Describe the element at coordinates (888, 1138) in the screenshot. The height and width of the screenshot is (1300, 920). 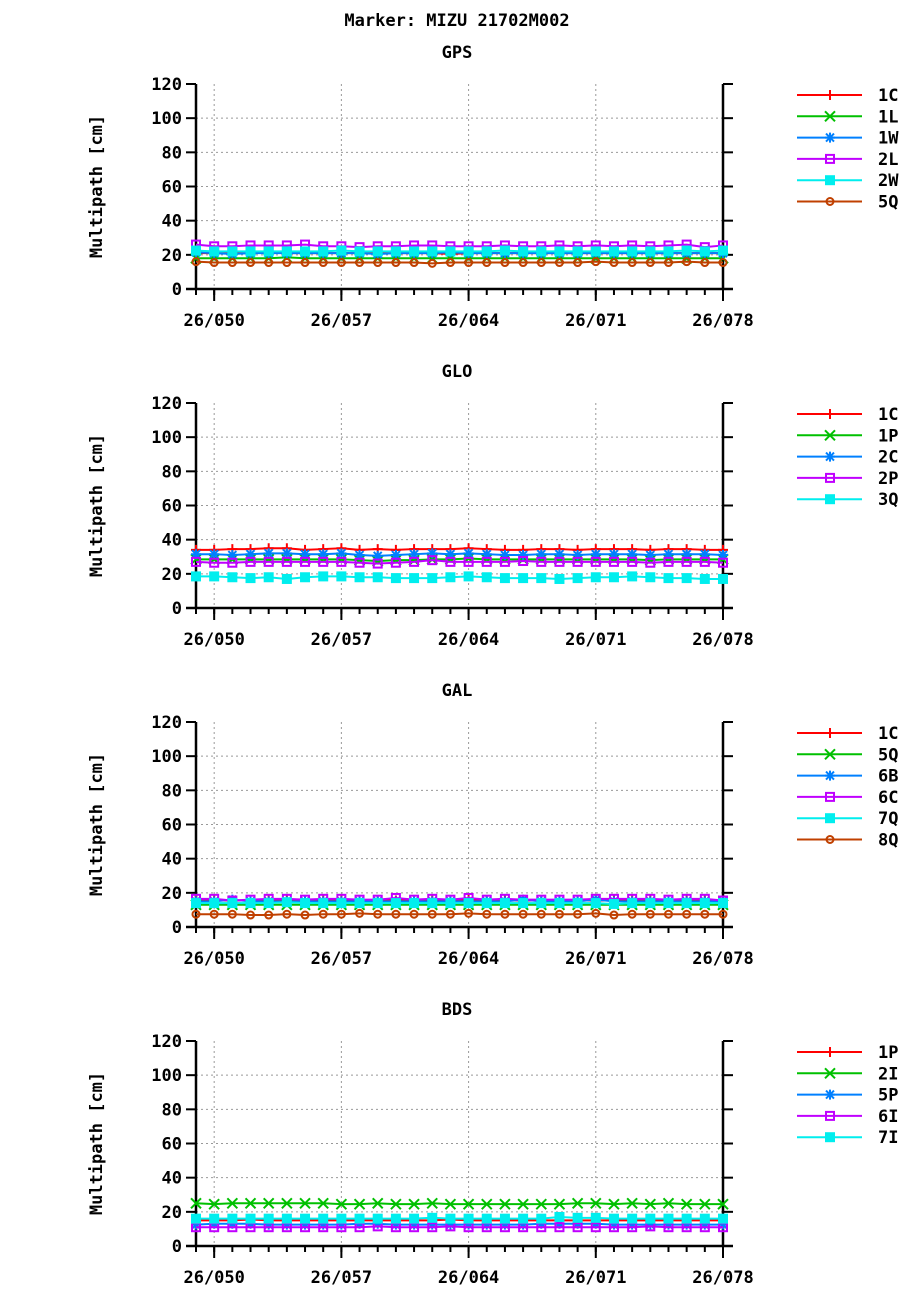
I see `legend-label: 7I` at that location.